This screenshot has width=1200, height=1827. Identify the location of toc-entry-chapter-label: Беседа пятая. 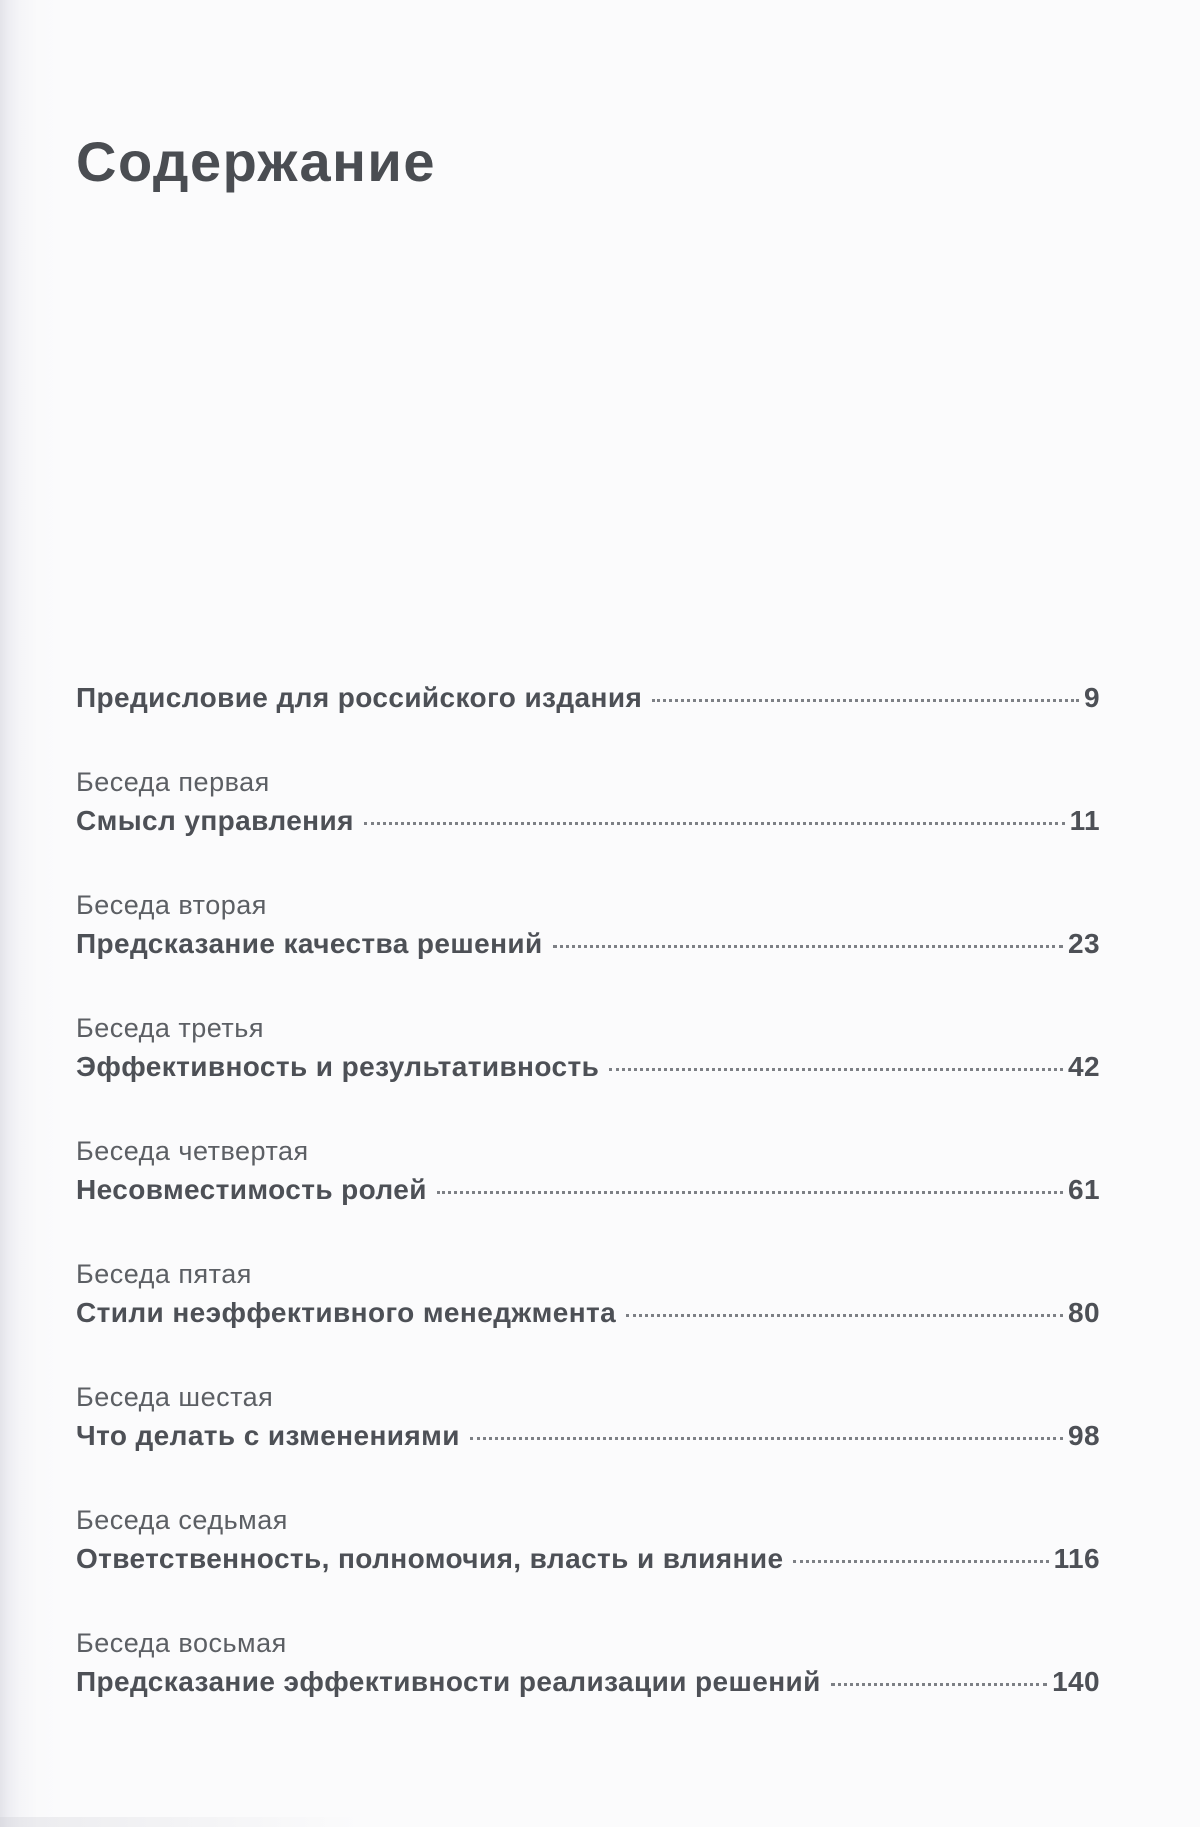
(164, 1274).